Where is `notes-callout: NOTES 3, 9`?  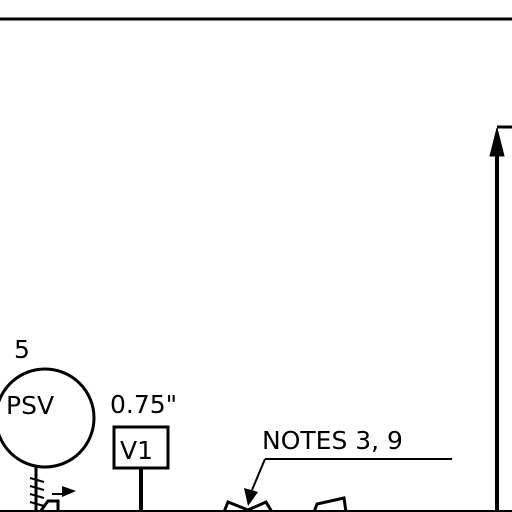 notes-callout: NOTES 3, 9 is located at coordinates (332, 440).